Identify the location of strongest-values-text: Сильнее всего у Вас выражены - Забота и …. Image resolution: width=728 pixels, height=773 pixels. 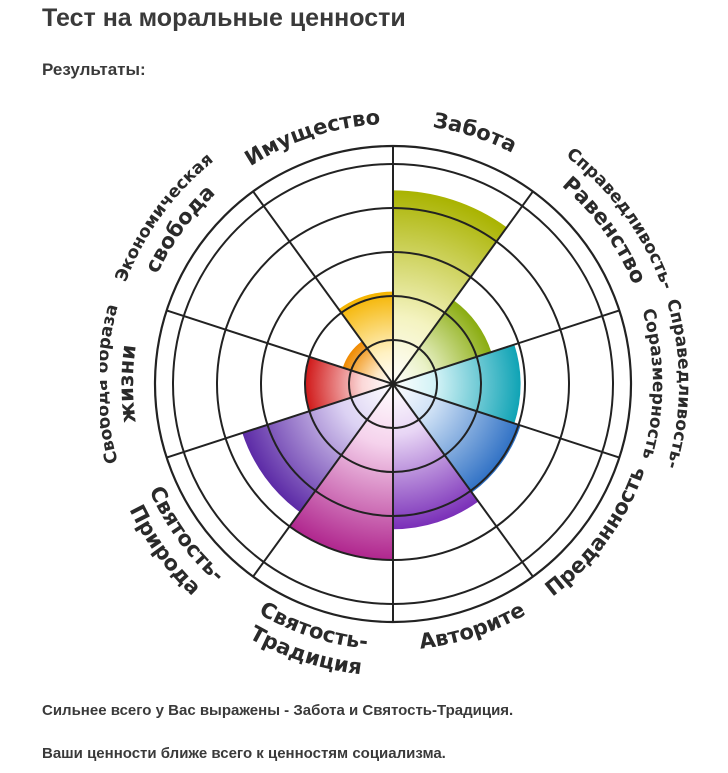
(278, 710).